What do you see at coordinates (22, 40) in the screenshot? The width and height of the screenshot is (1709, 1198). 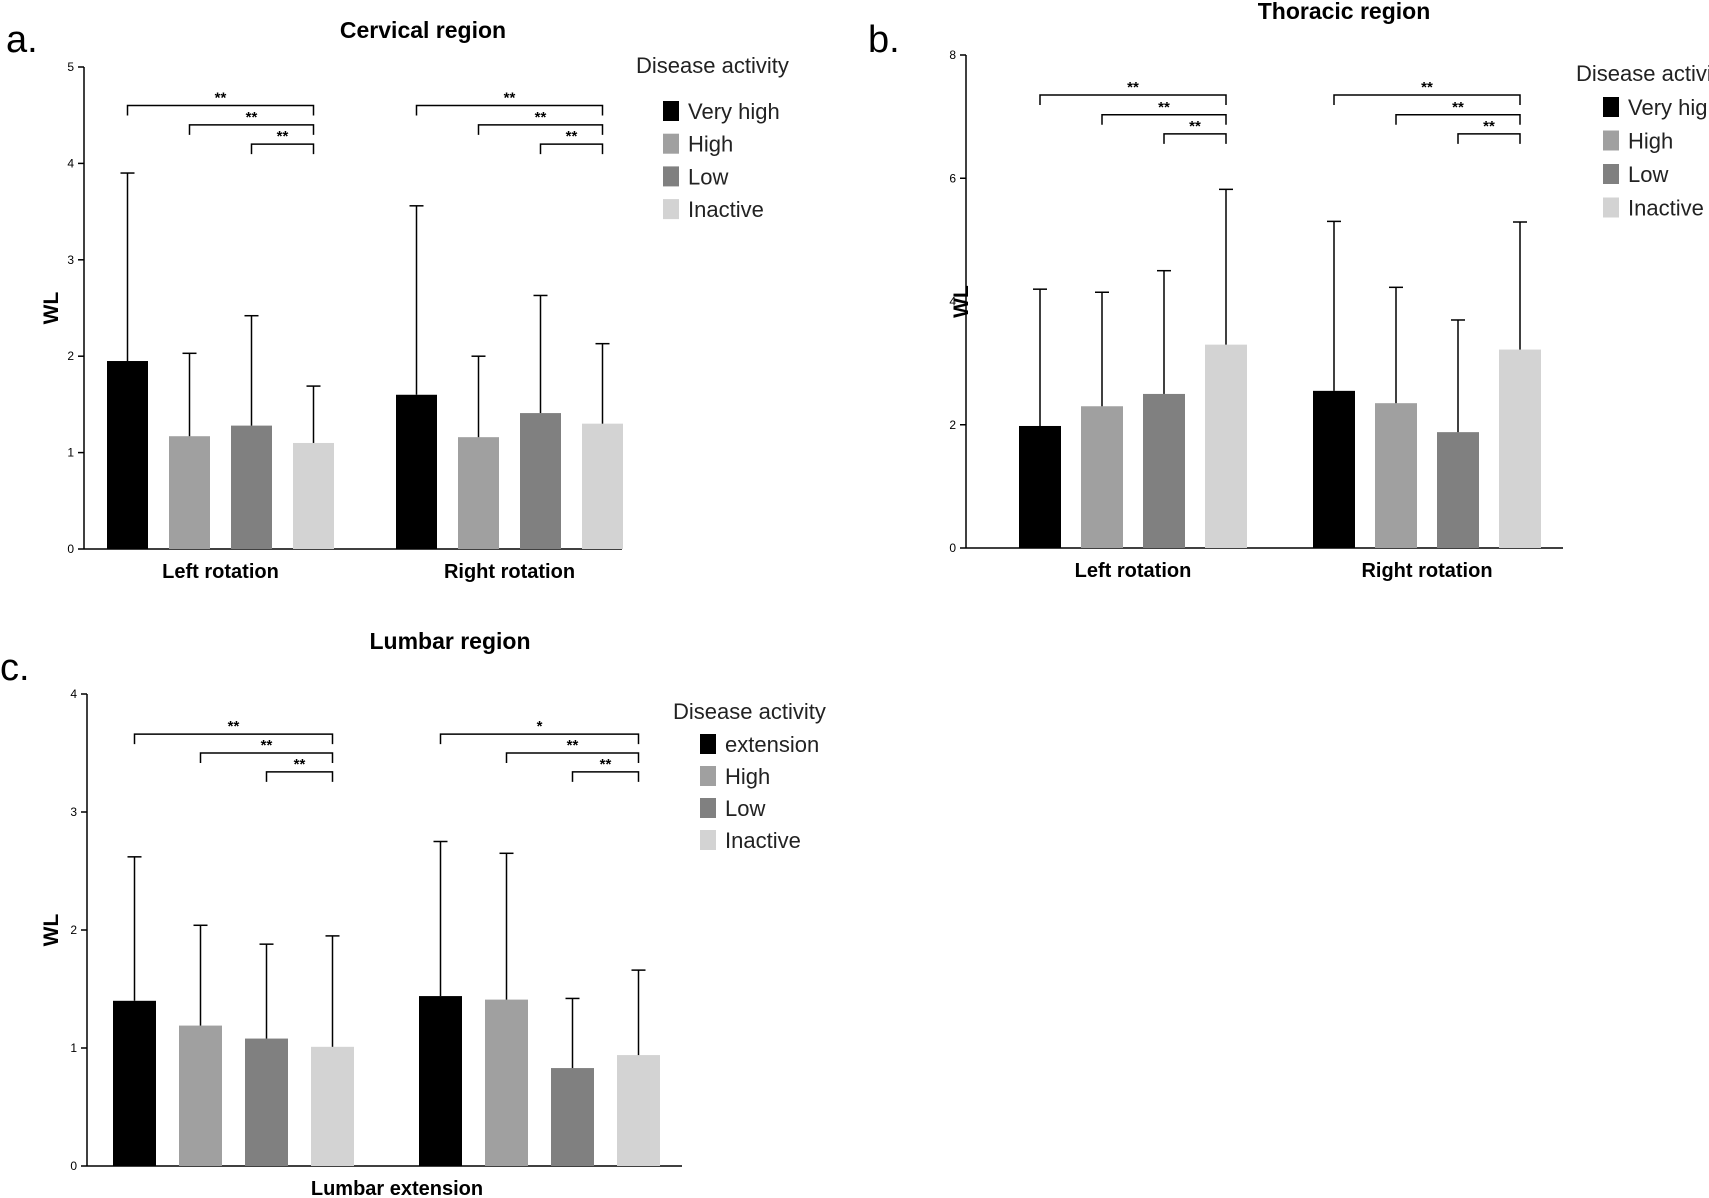 I see `panel-label: a.` at bounding box center [22, 40].